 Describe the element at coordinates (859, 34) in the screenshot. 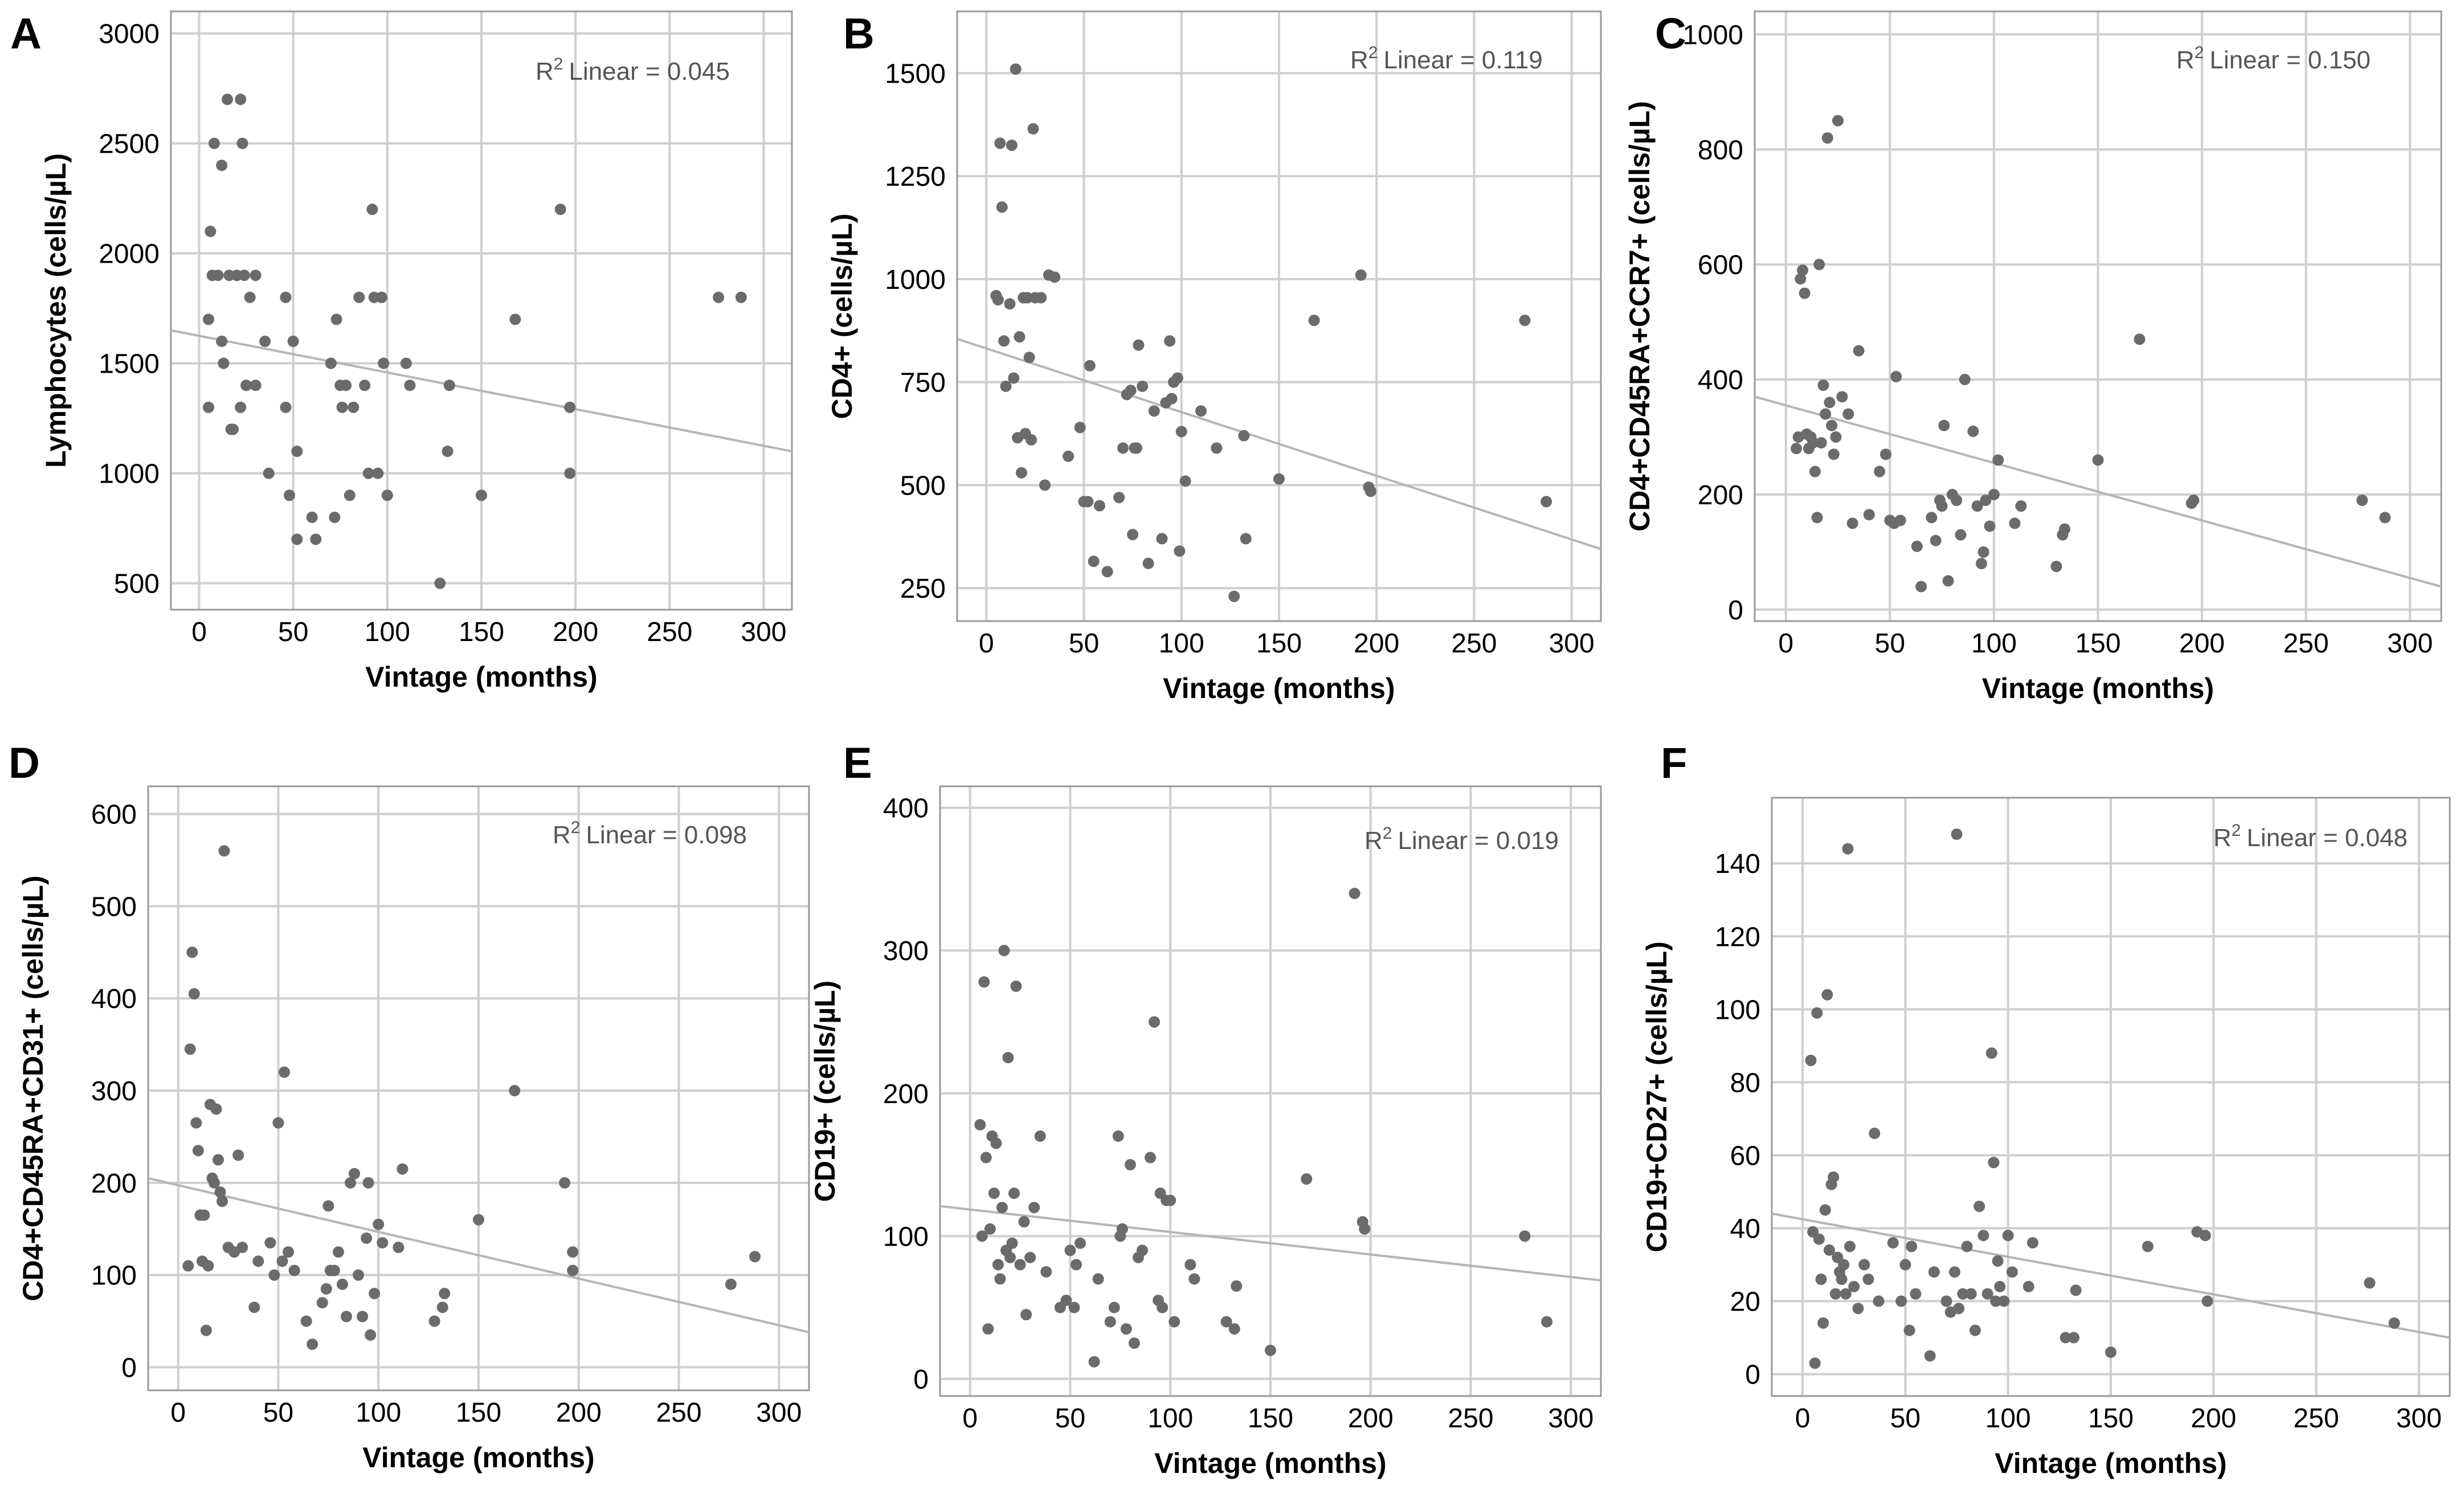

I see `panel-letter: B` at that location.